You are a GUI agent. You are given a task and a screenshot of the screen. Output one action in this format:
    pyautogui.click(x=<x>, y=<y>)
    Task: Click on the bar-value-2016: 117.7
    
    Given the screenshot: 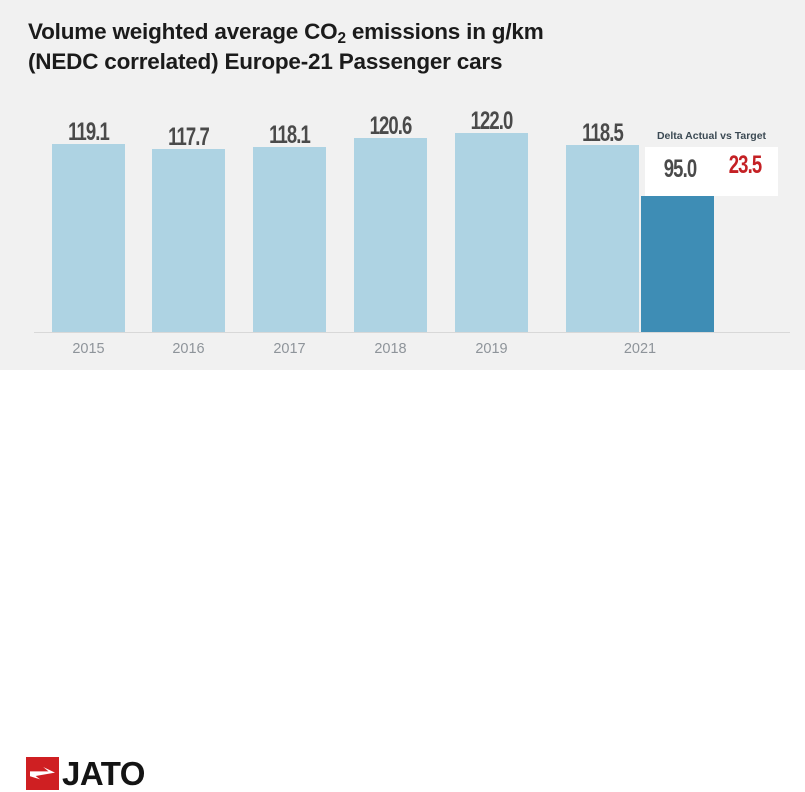 What is the action you would take?
    pyautogui.click(x=189, y=137)
    